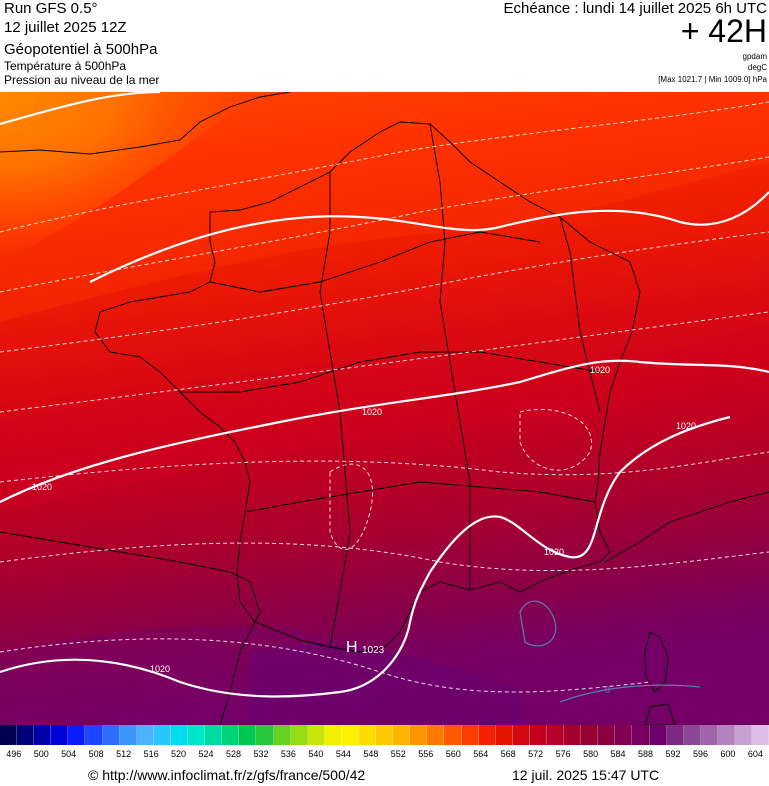  I want to click on colorbar-tick-label: 496, so click(14, 754).